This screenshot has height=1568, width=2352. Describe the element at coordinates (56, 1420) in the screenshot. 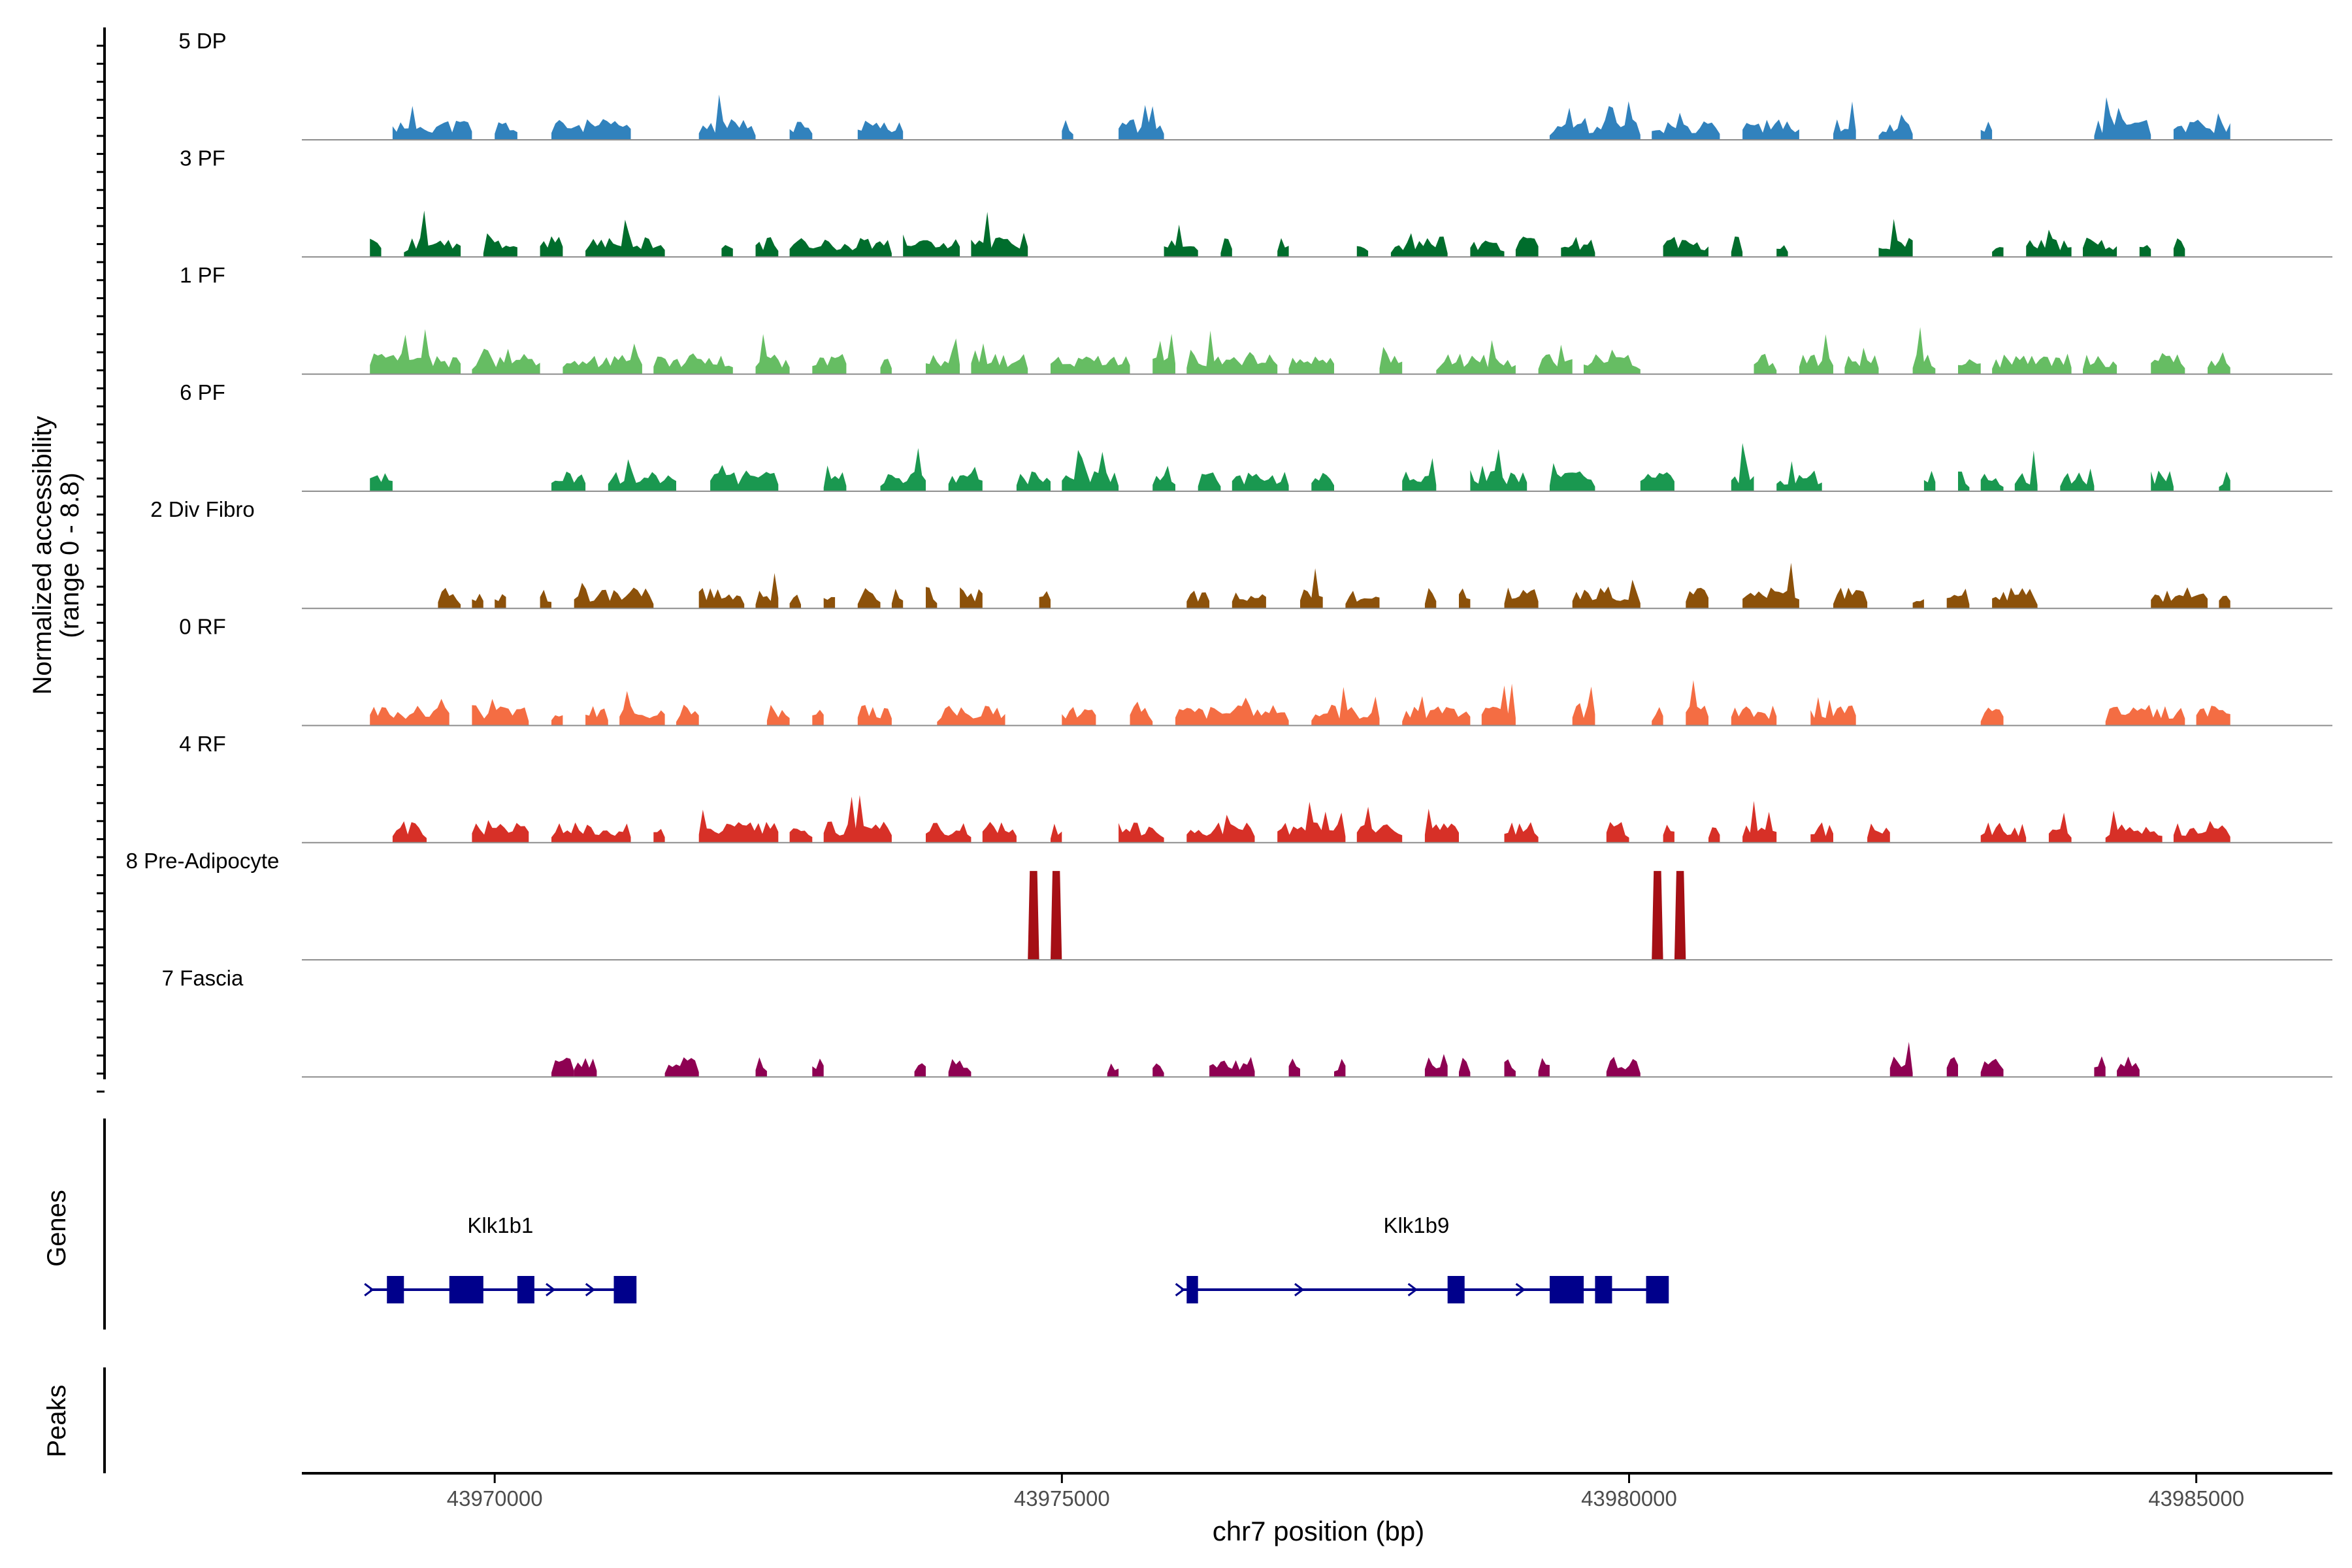

I see `peaks-label: Peaks` at that location.